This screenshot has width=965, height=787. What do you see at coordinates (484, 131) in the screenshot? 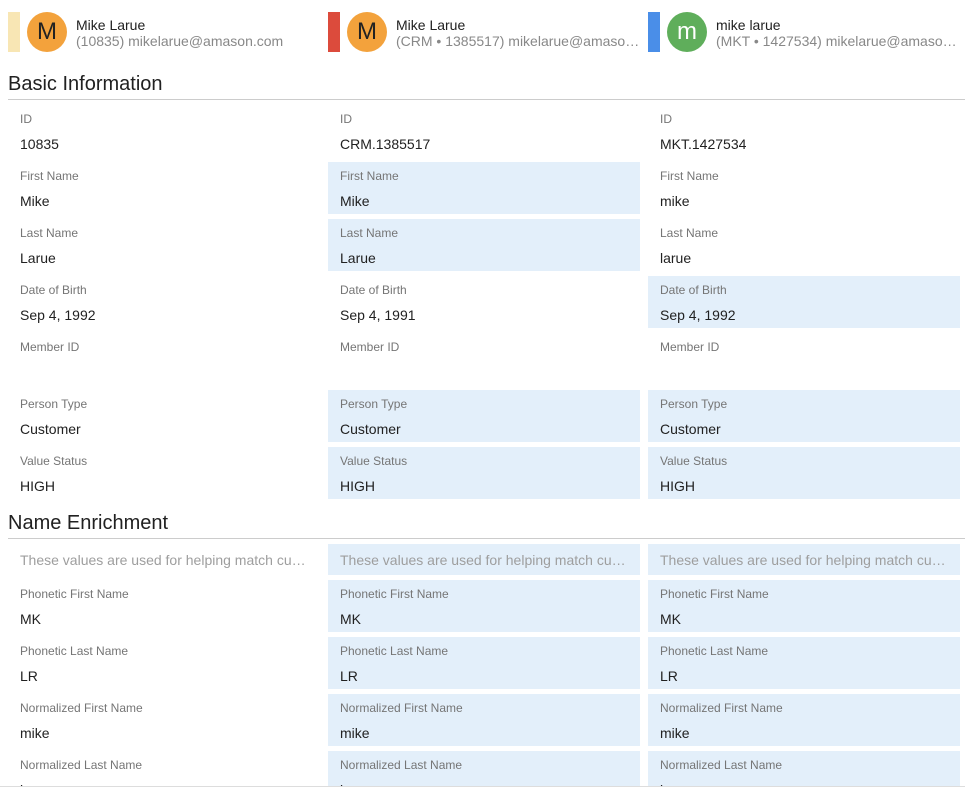
I see `field-cell: ID CRM.1385517` at bounding box center [484, 131].